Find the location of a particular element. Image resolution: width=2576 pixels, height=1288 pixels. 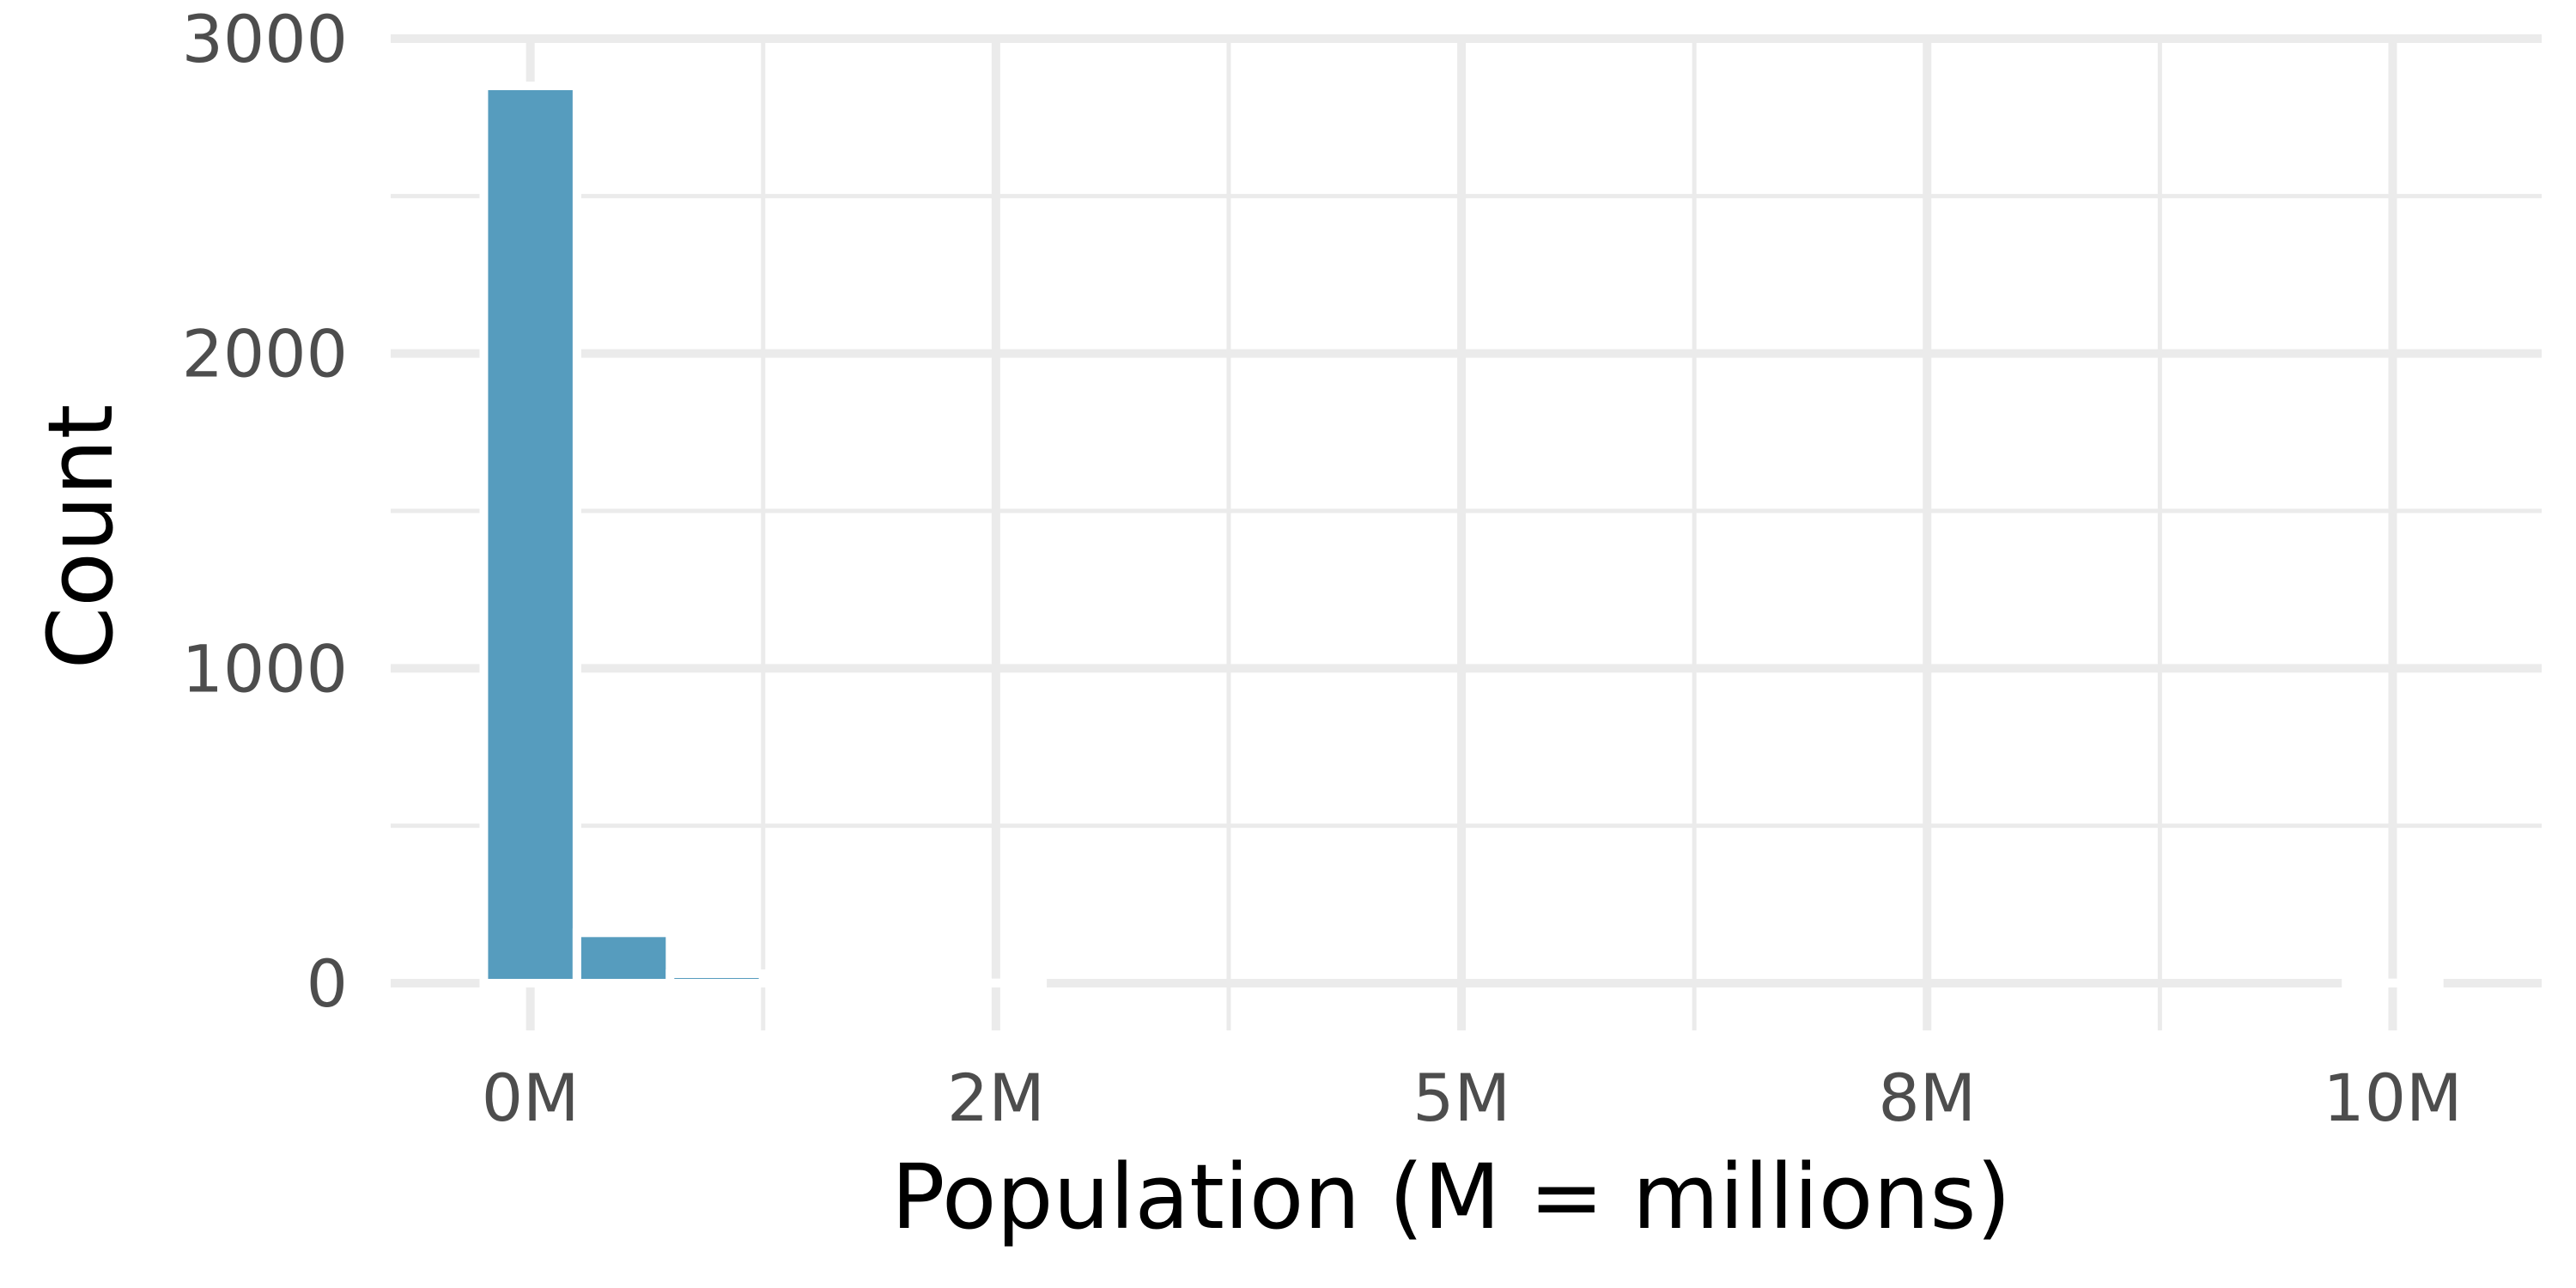

x-tick-label: 10M is located at coordinates (2392, 1098).